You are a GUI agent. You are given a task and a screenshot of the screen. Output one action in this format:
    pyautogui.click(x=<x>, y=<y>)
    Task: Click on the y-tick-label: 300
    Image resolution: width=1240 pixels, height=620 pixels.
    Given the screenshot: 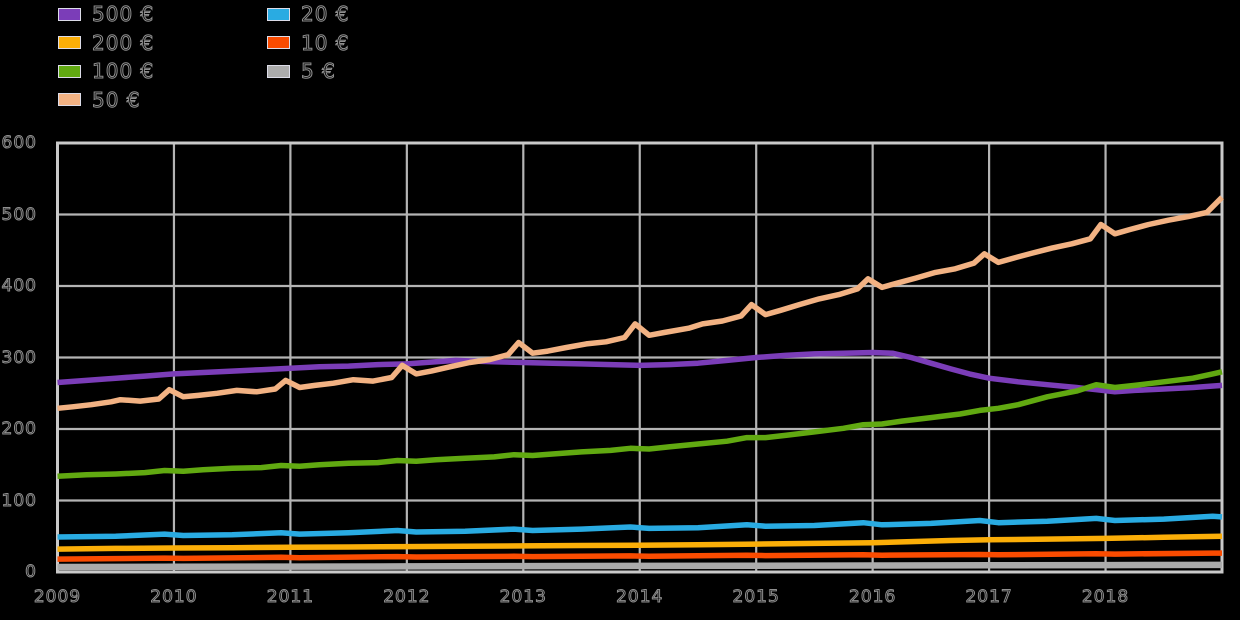 What is the action you would take?
    pyautogui.click(x=19, y=357)
    